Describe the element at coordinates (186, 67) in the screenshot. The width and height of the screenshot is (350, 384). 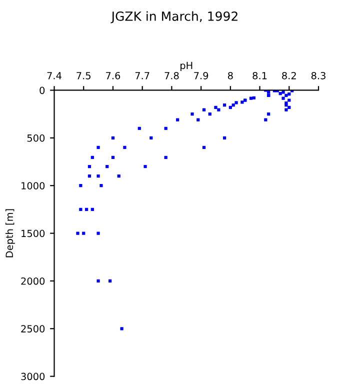
I see `x-axis-title: pH` at that location.